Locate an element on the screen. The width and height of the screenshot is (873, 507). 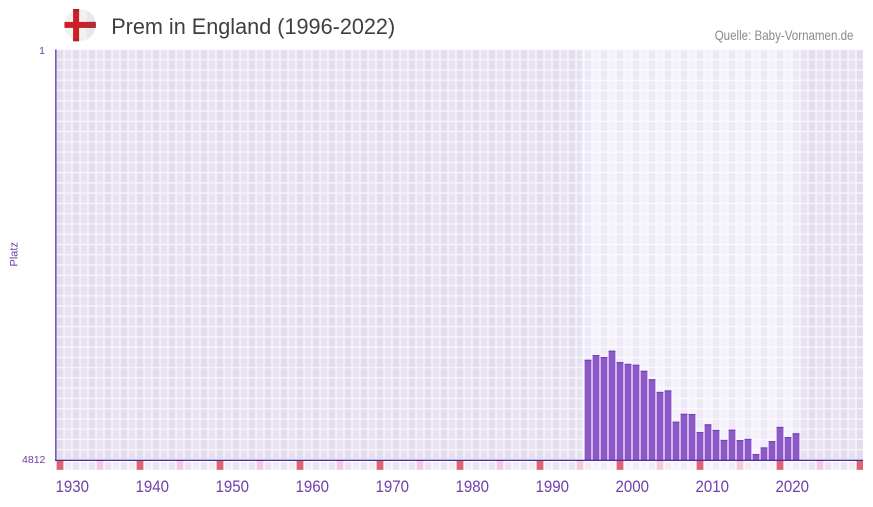
svg-text: Quelle: Baby-Vornamen.de is located at coordinates (784, 35).